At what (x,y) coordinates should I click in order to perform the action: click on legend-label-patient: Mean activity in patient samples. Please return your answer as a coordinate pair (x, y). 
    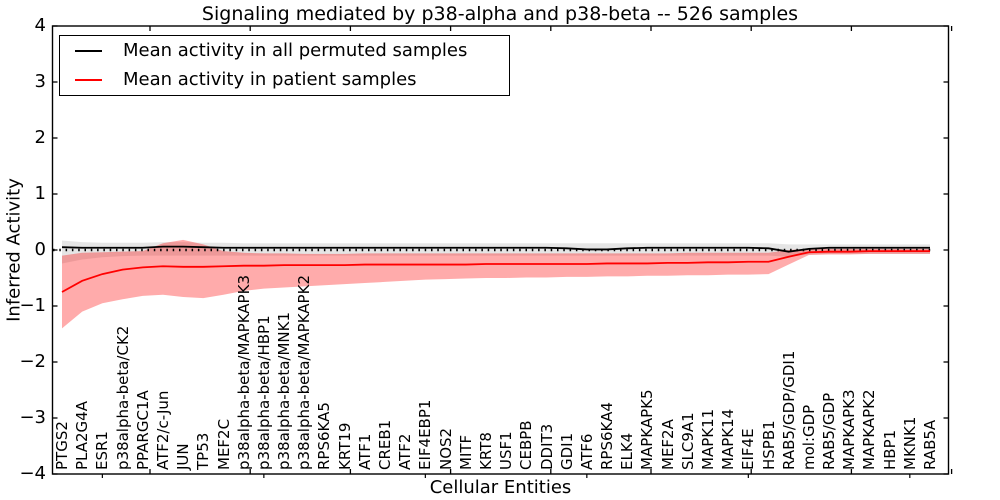
    Looking at the image, I should click on (270, 79).